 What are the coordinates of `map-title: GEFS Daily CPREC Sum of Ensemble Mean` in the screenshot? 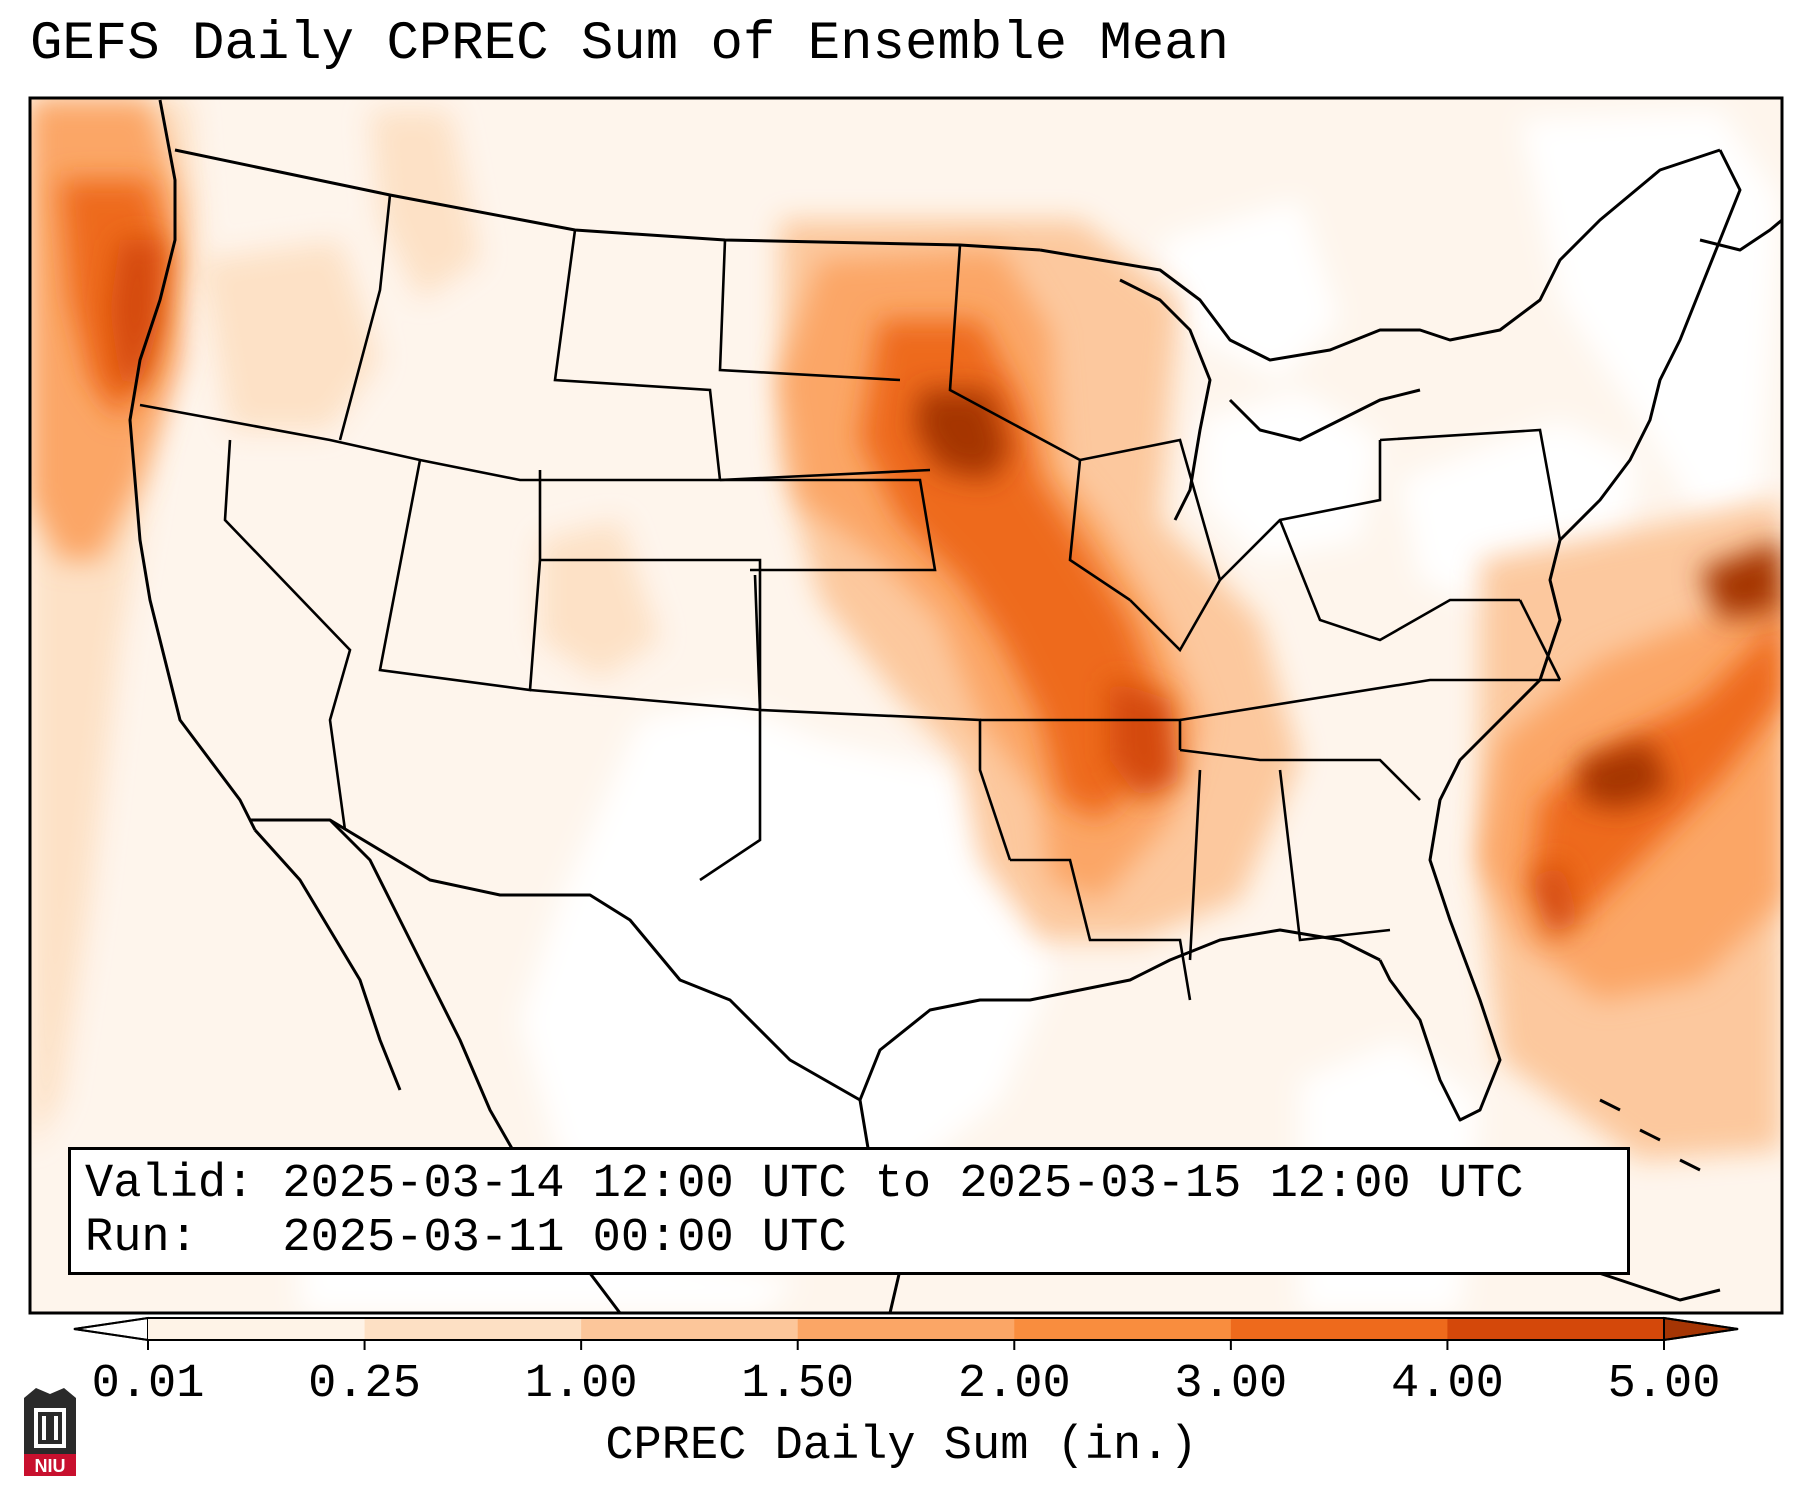 It's located at (629, 44).